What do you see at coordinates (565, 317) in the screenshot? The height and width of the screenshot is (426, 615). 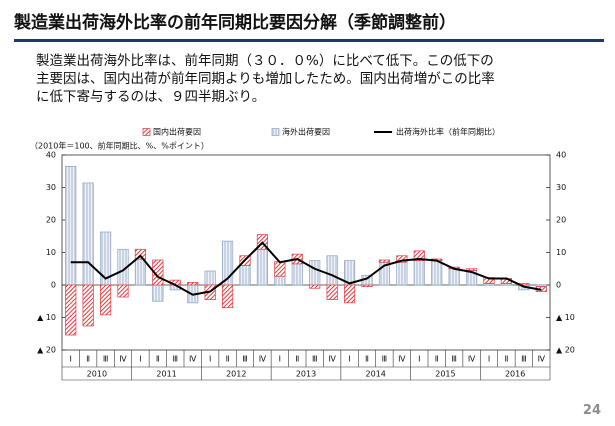 I see `y2-tick-label: ▲ 10` at bounding box center [565, 317].